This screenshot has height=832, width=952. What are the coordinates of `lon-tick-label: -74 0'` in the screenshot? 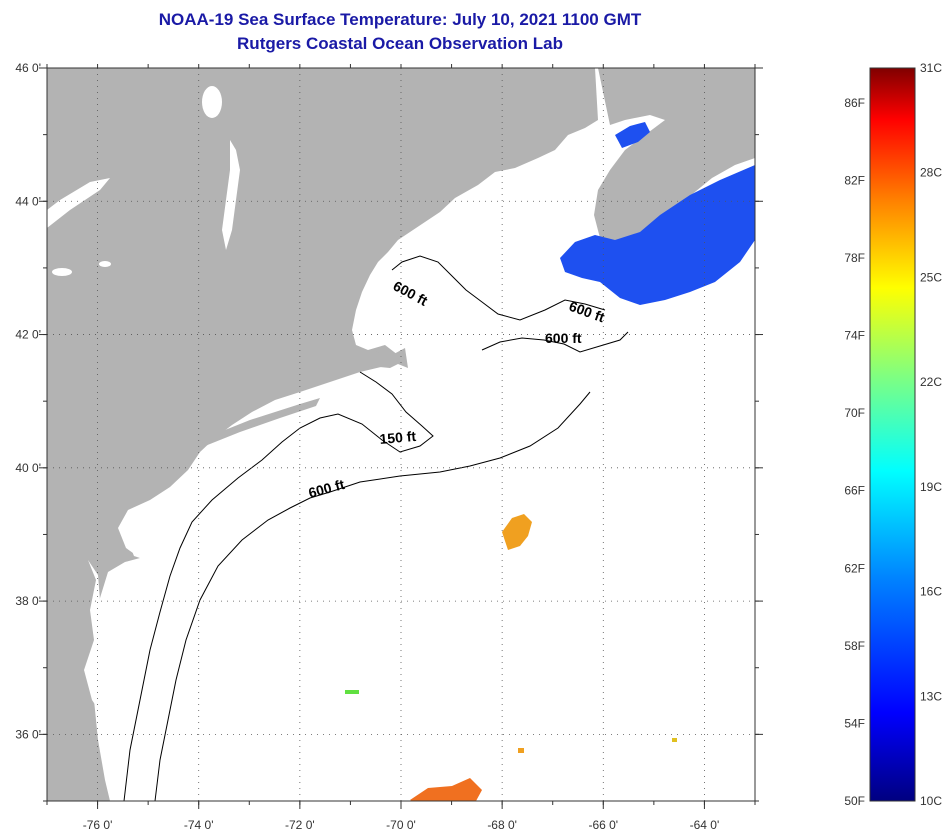 It's located at (199, 825).